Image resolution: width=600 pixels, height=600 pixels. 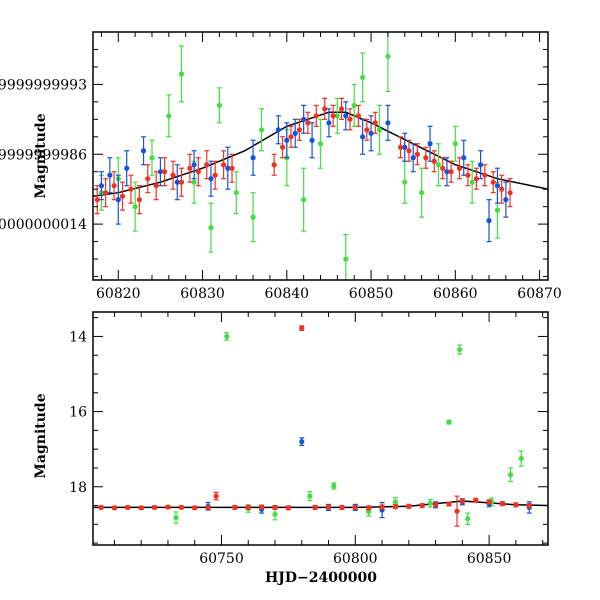 What do you see at coordinates (43, 225) in the screenshot?
I see `top-y-tick-label: 18.6000000000000014` at bounding box center [43, 225].